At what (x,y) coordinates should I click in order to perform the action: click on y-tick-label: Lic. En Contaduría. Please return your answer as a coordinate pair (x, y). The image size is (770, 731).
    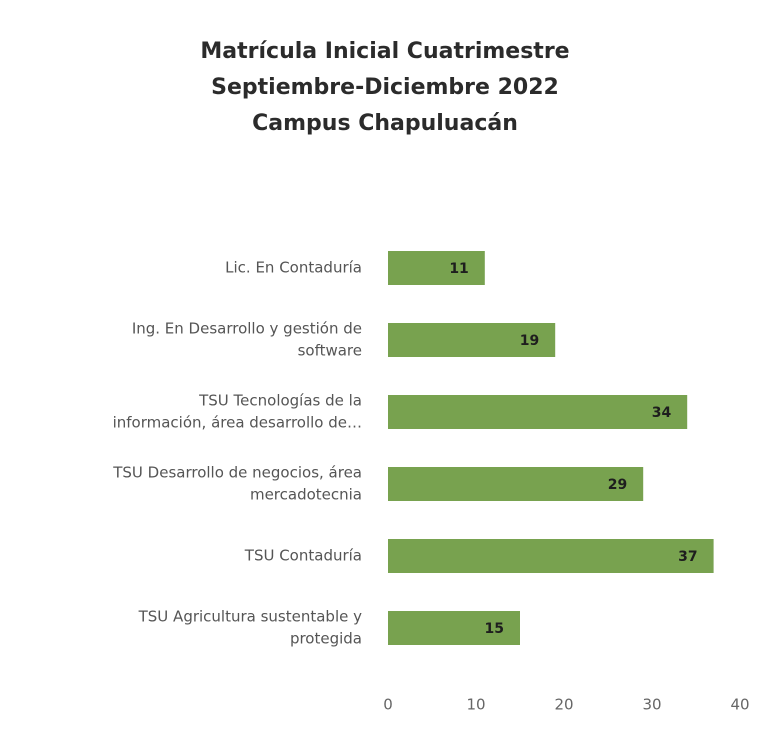
    Looking at the image, I should click on (293, 268).